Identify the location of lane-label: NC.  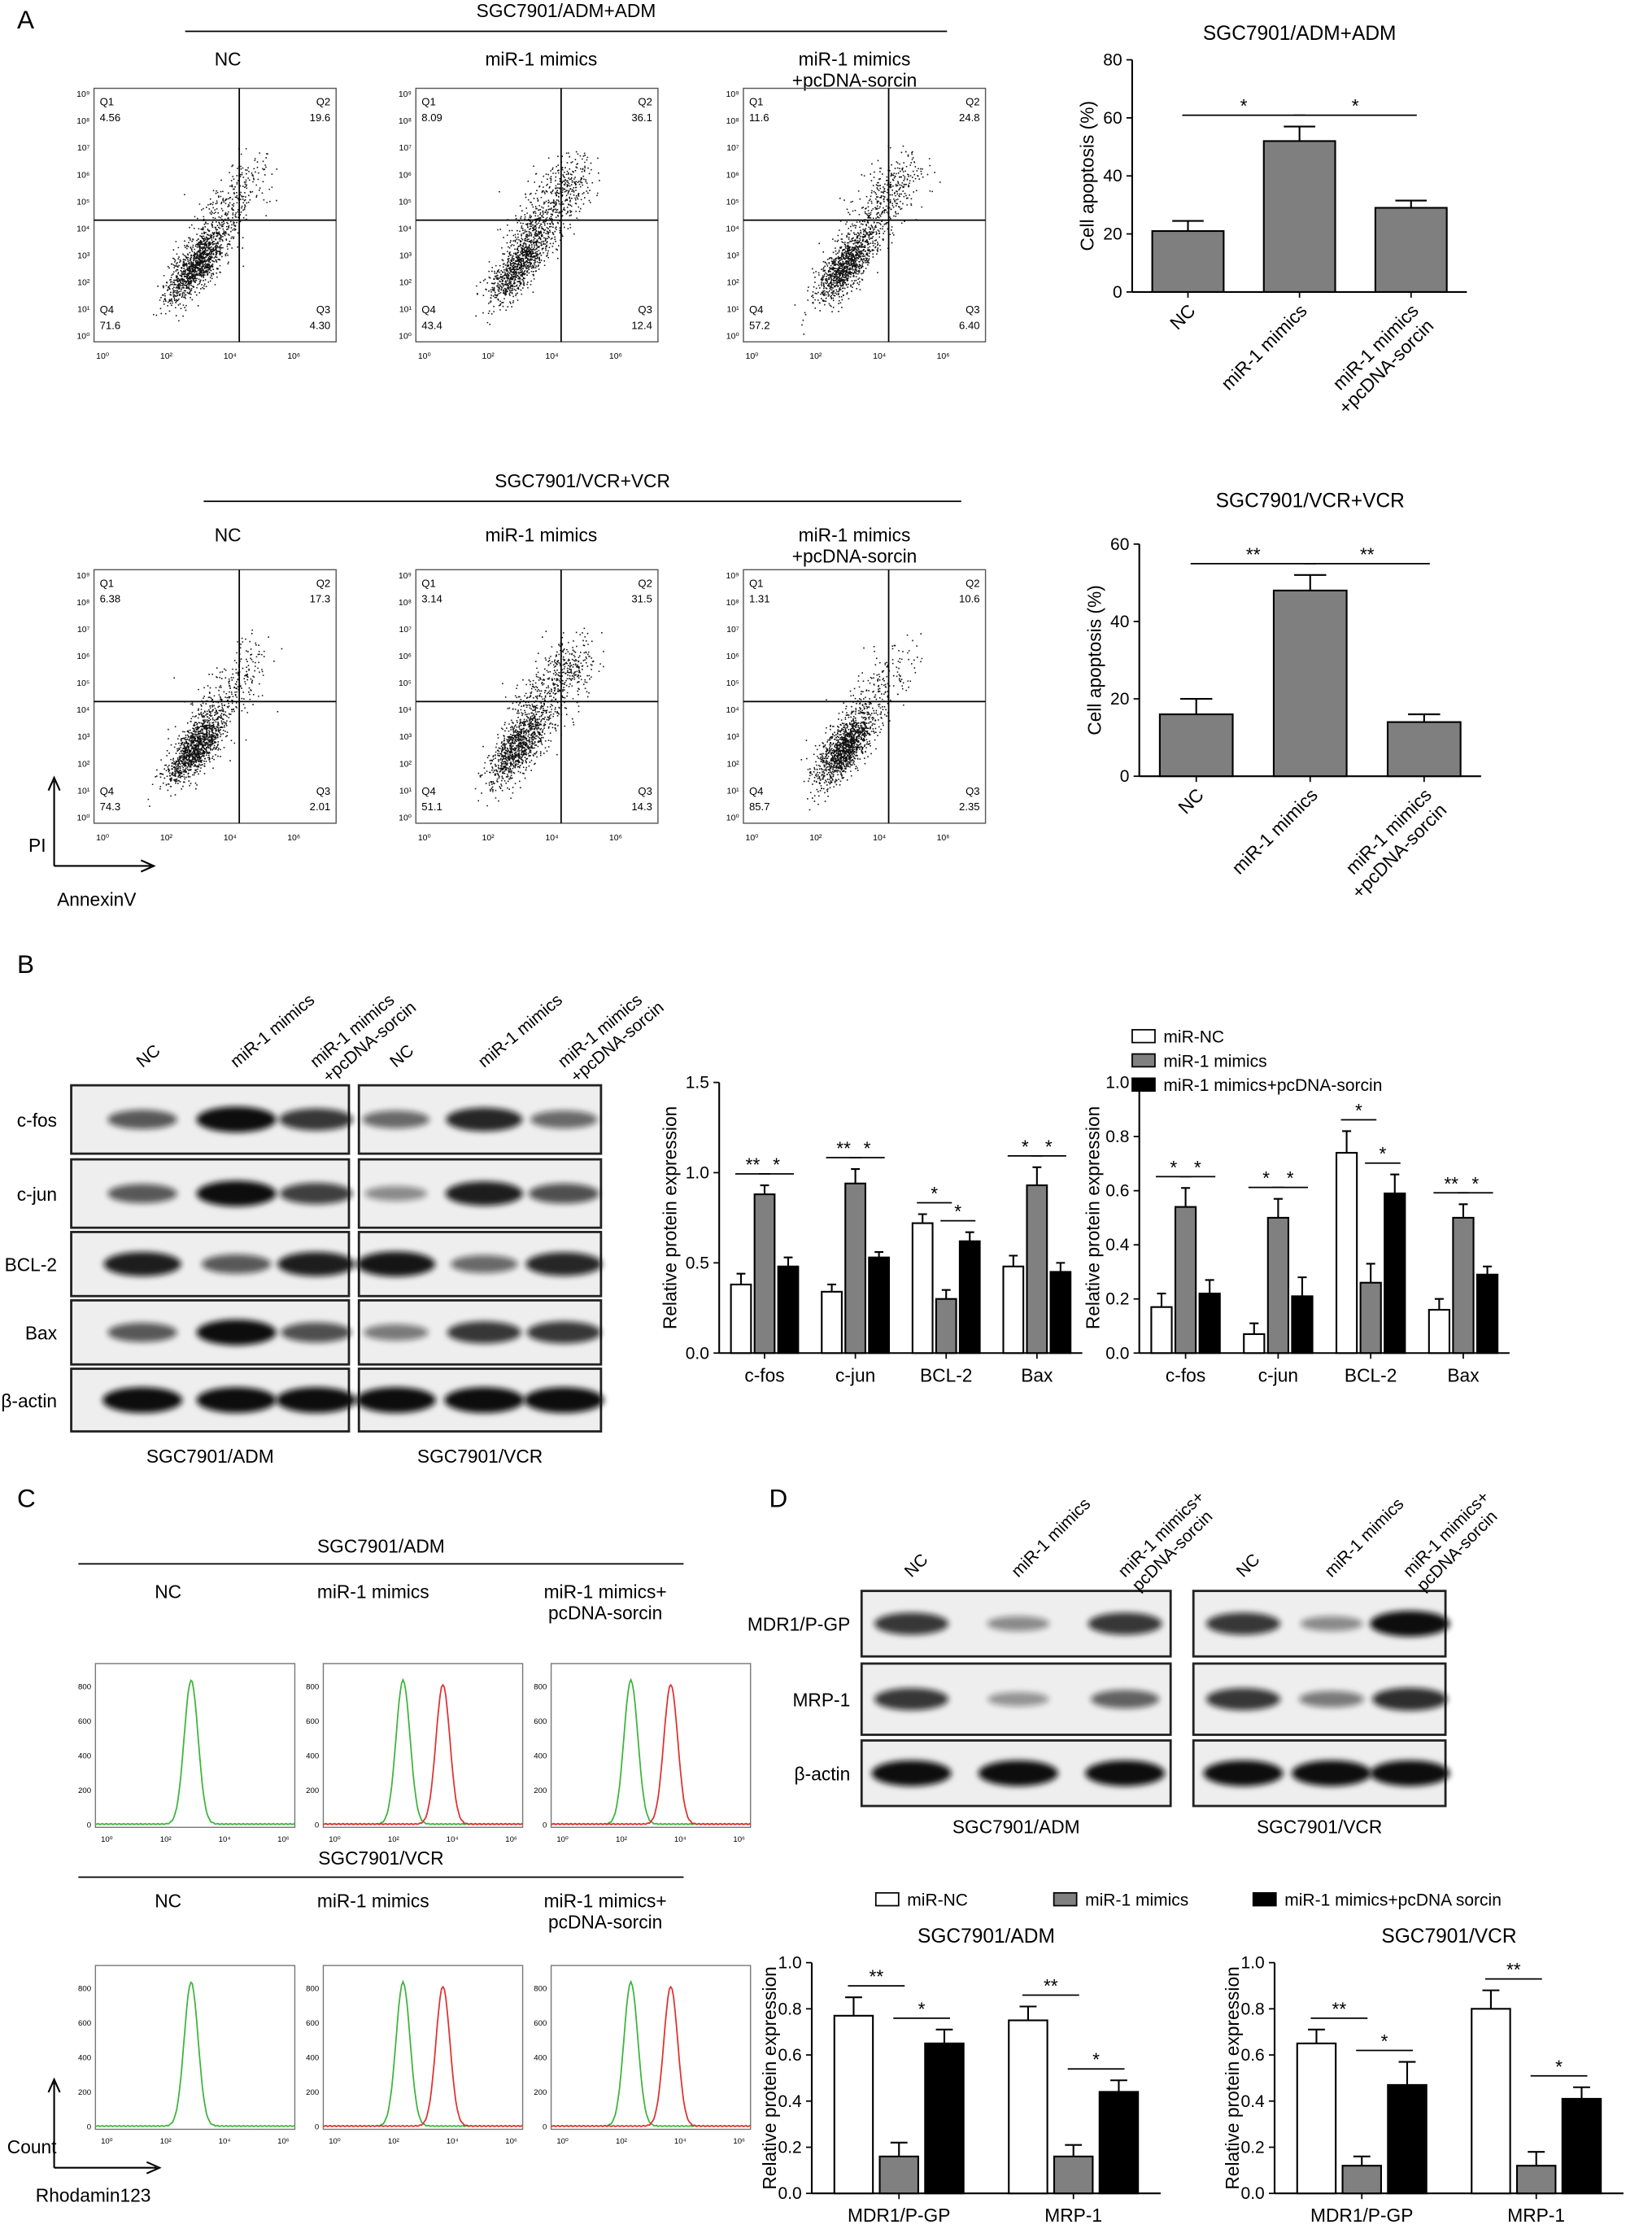
(1248, 1566).